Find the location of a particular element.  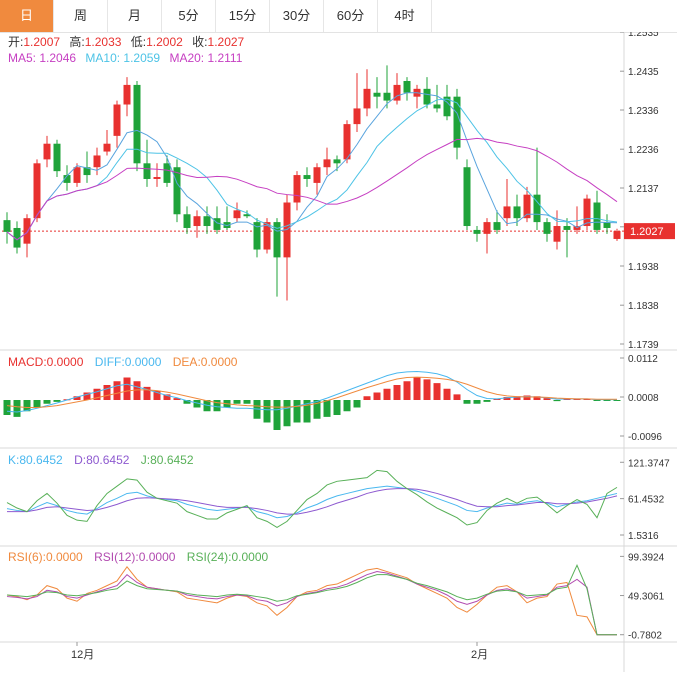

rsi6-value: RSI(6):0.0000 is located at coordinates (45, 557).